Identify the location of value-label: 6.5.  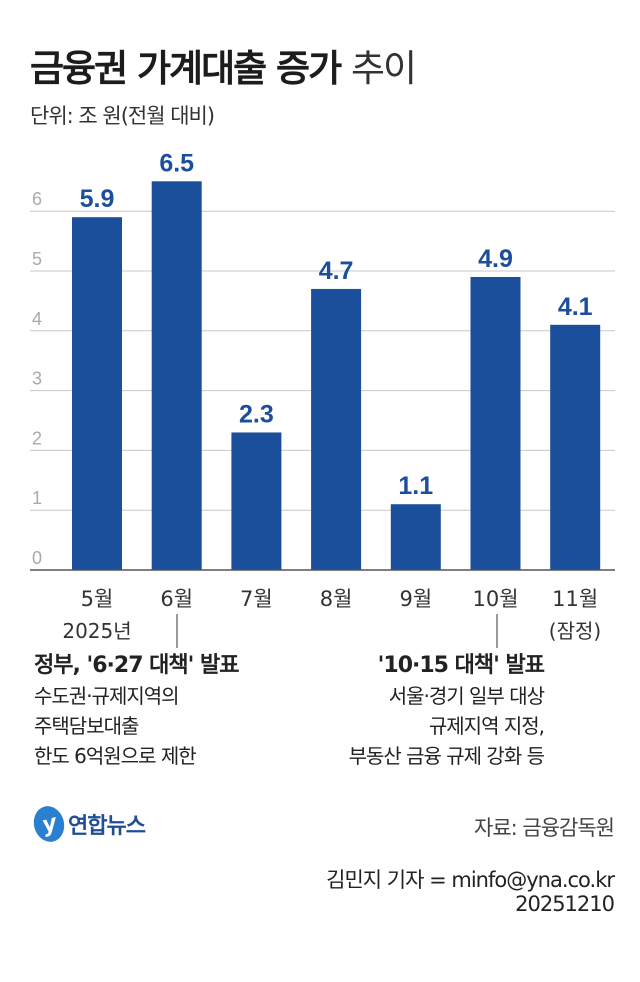
(176, 163).